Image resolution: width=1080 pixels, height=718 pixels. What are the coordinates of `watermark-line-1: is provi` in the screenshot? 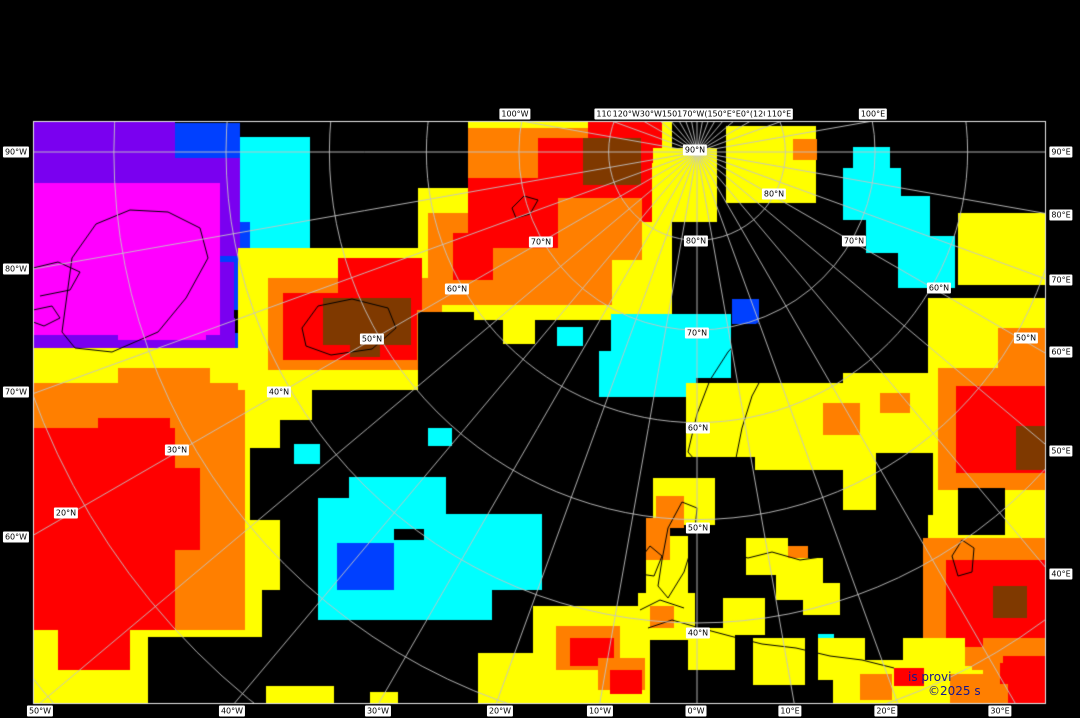 It's located at (930, 677).